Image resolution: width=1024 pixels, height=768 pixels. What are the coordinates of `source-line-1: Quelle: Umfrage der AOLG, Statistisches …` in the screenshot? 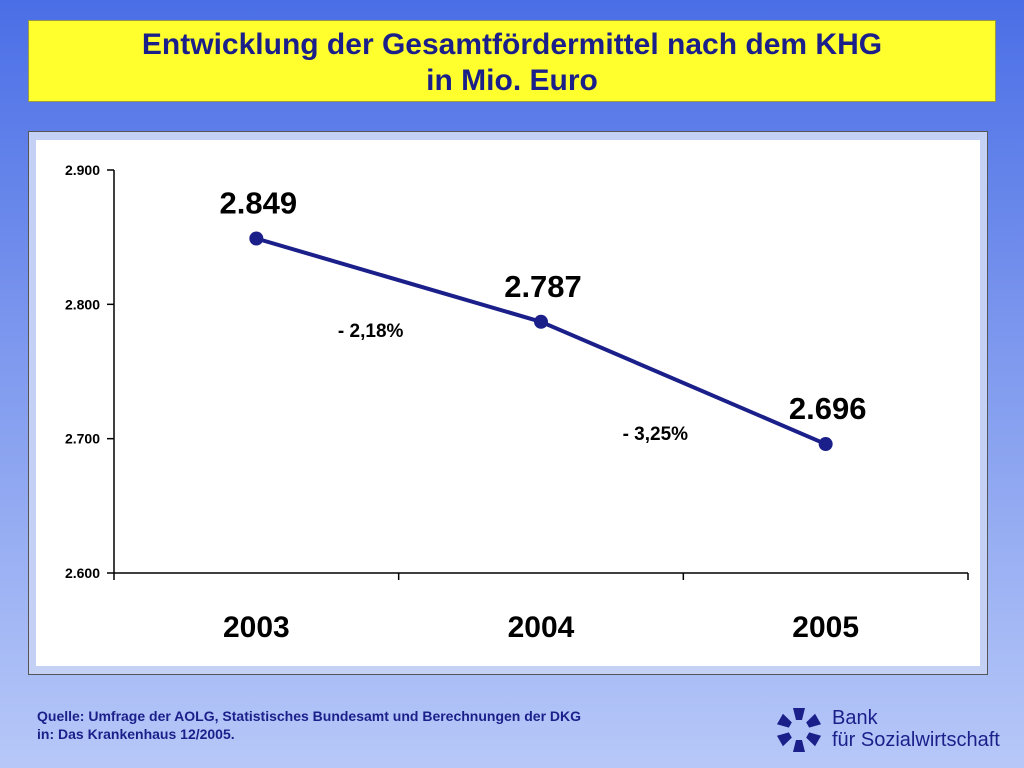 It's located at (309, 716).